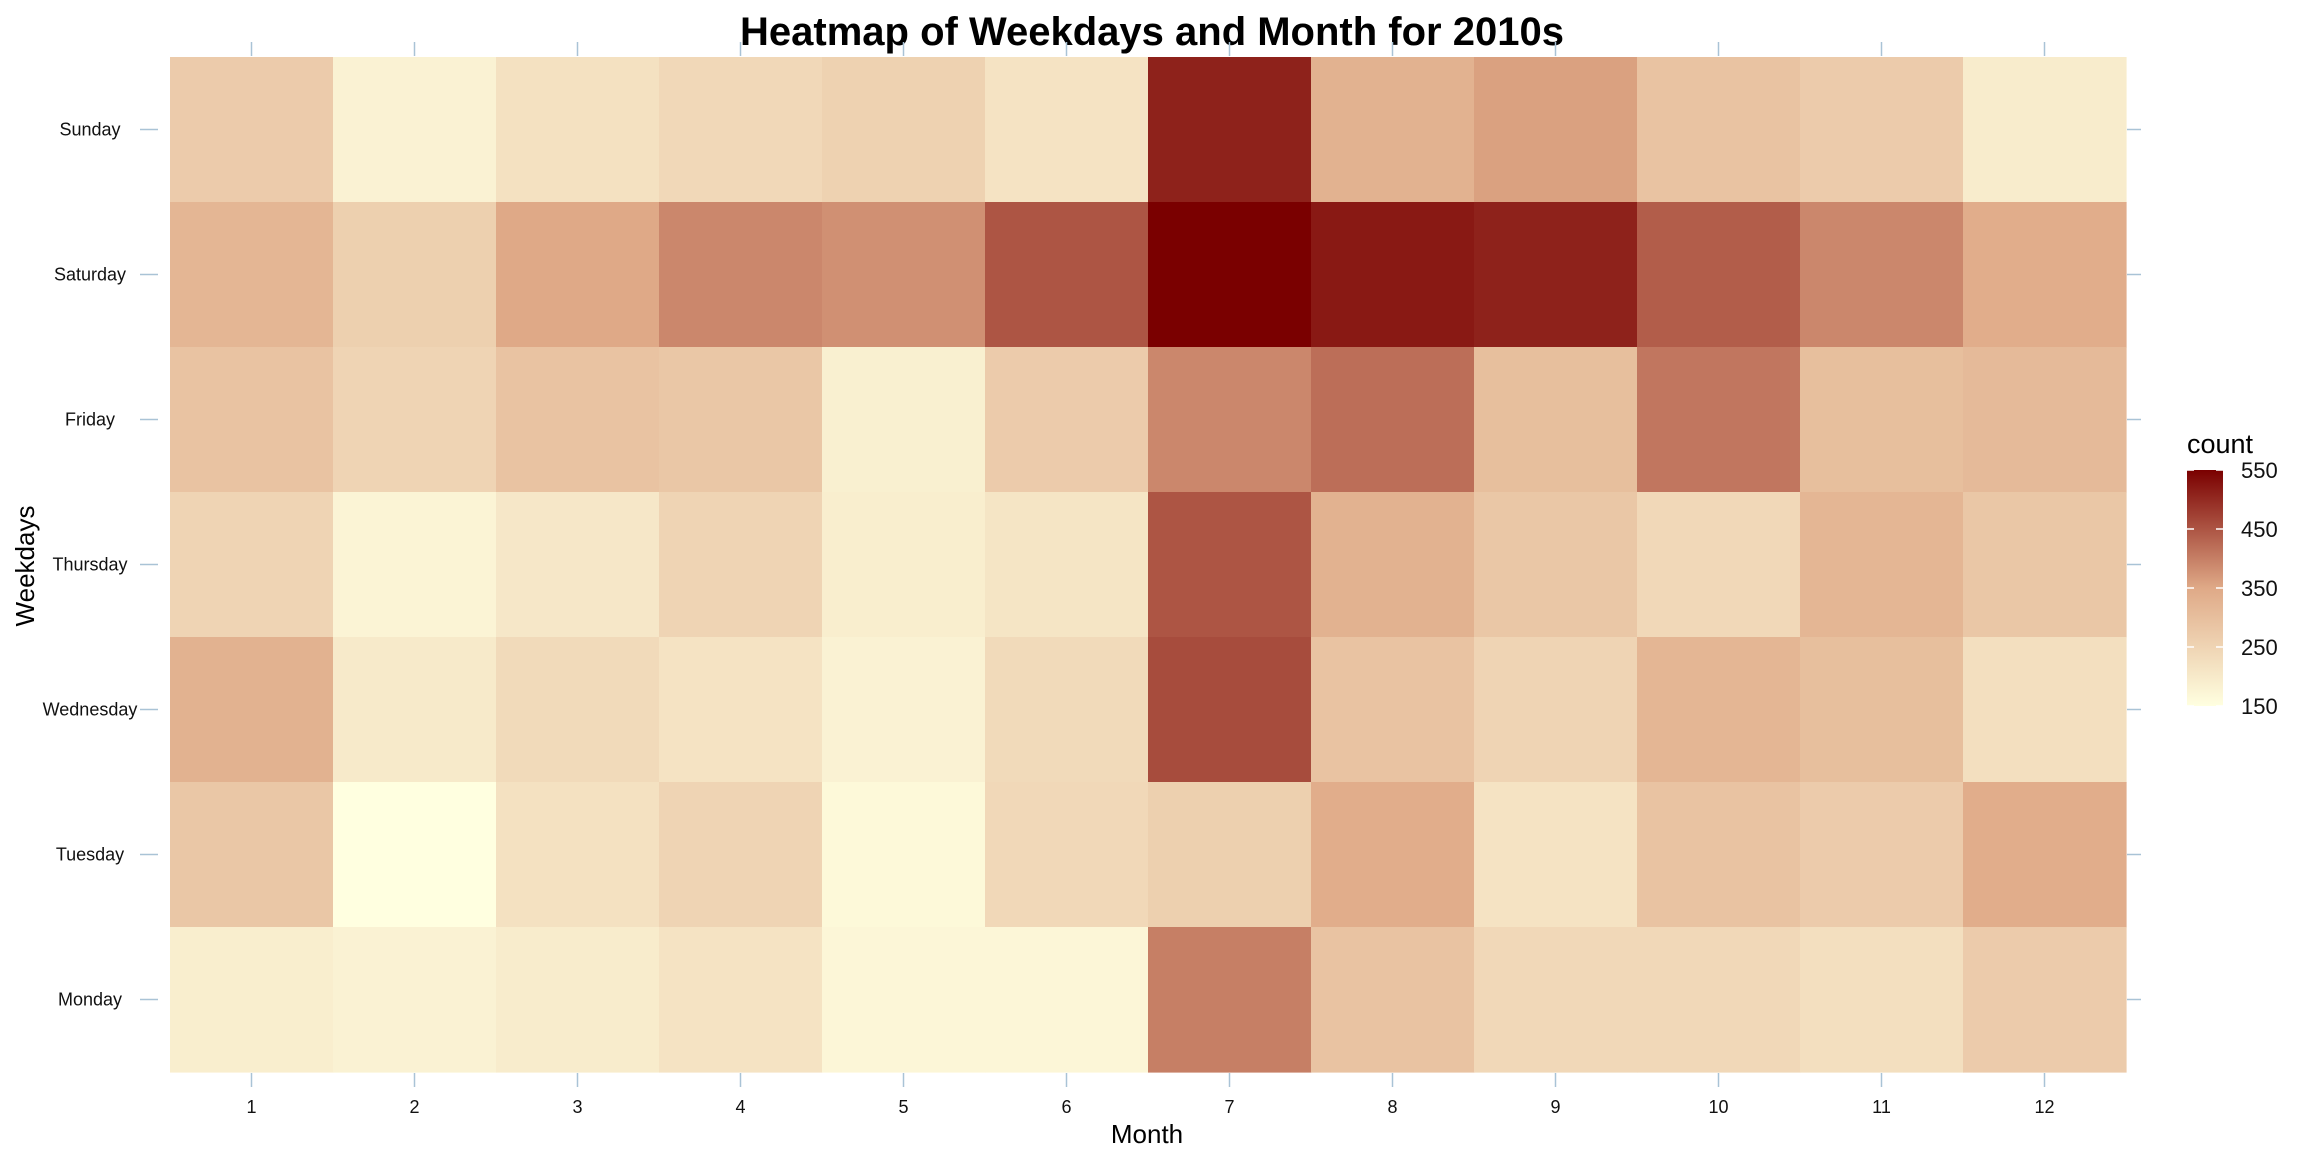  What do you see at coordinates (90, 855) in the screenshot?
I see `y-tick-label: Tuesday` at bounding box center [90, 855].